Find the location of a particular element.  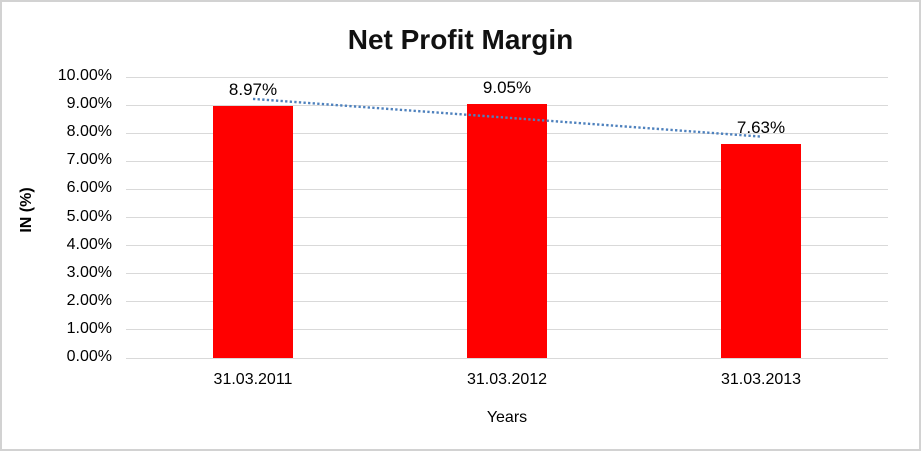

bar-value-label: 9.05% is located at coordinates (507, 87).